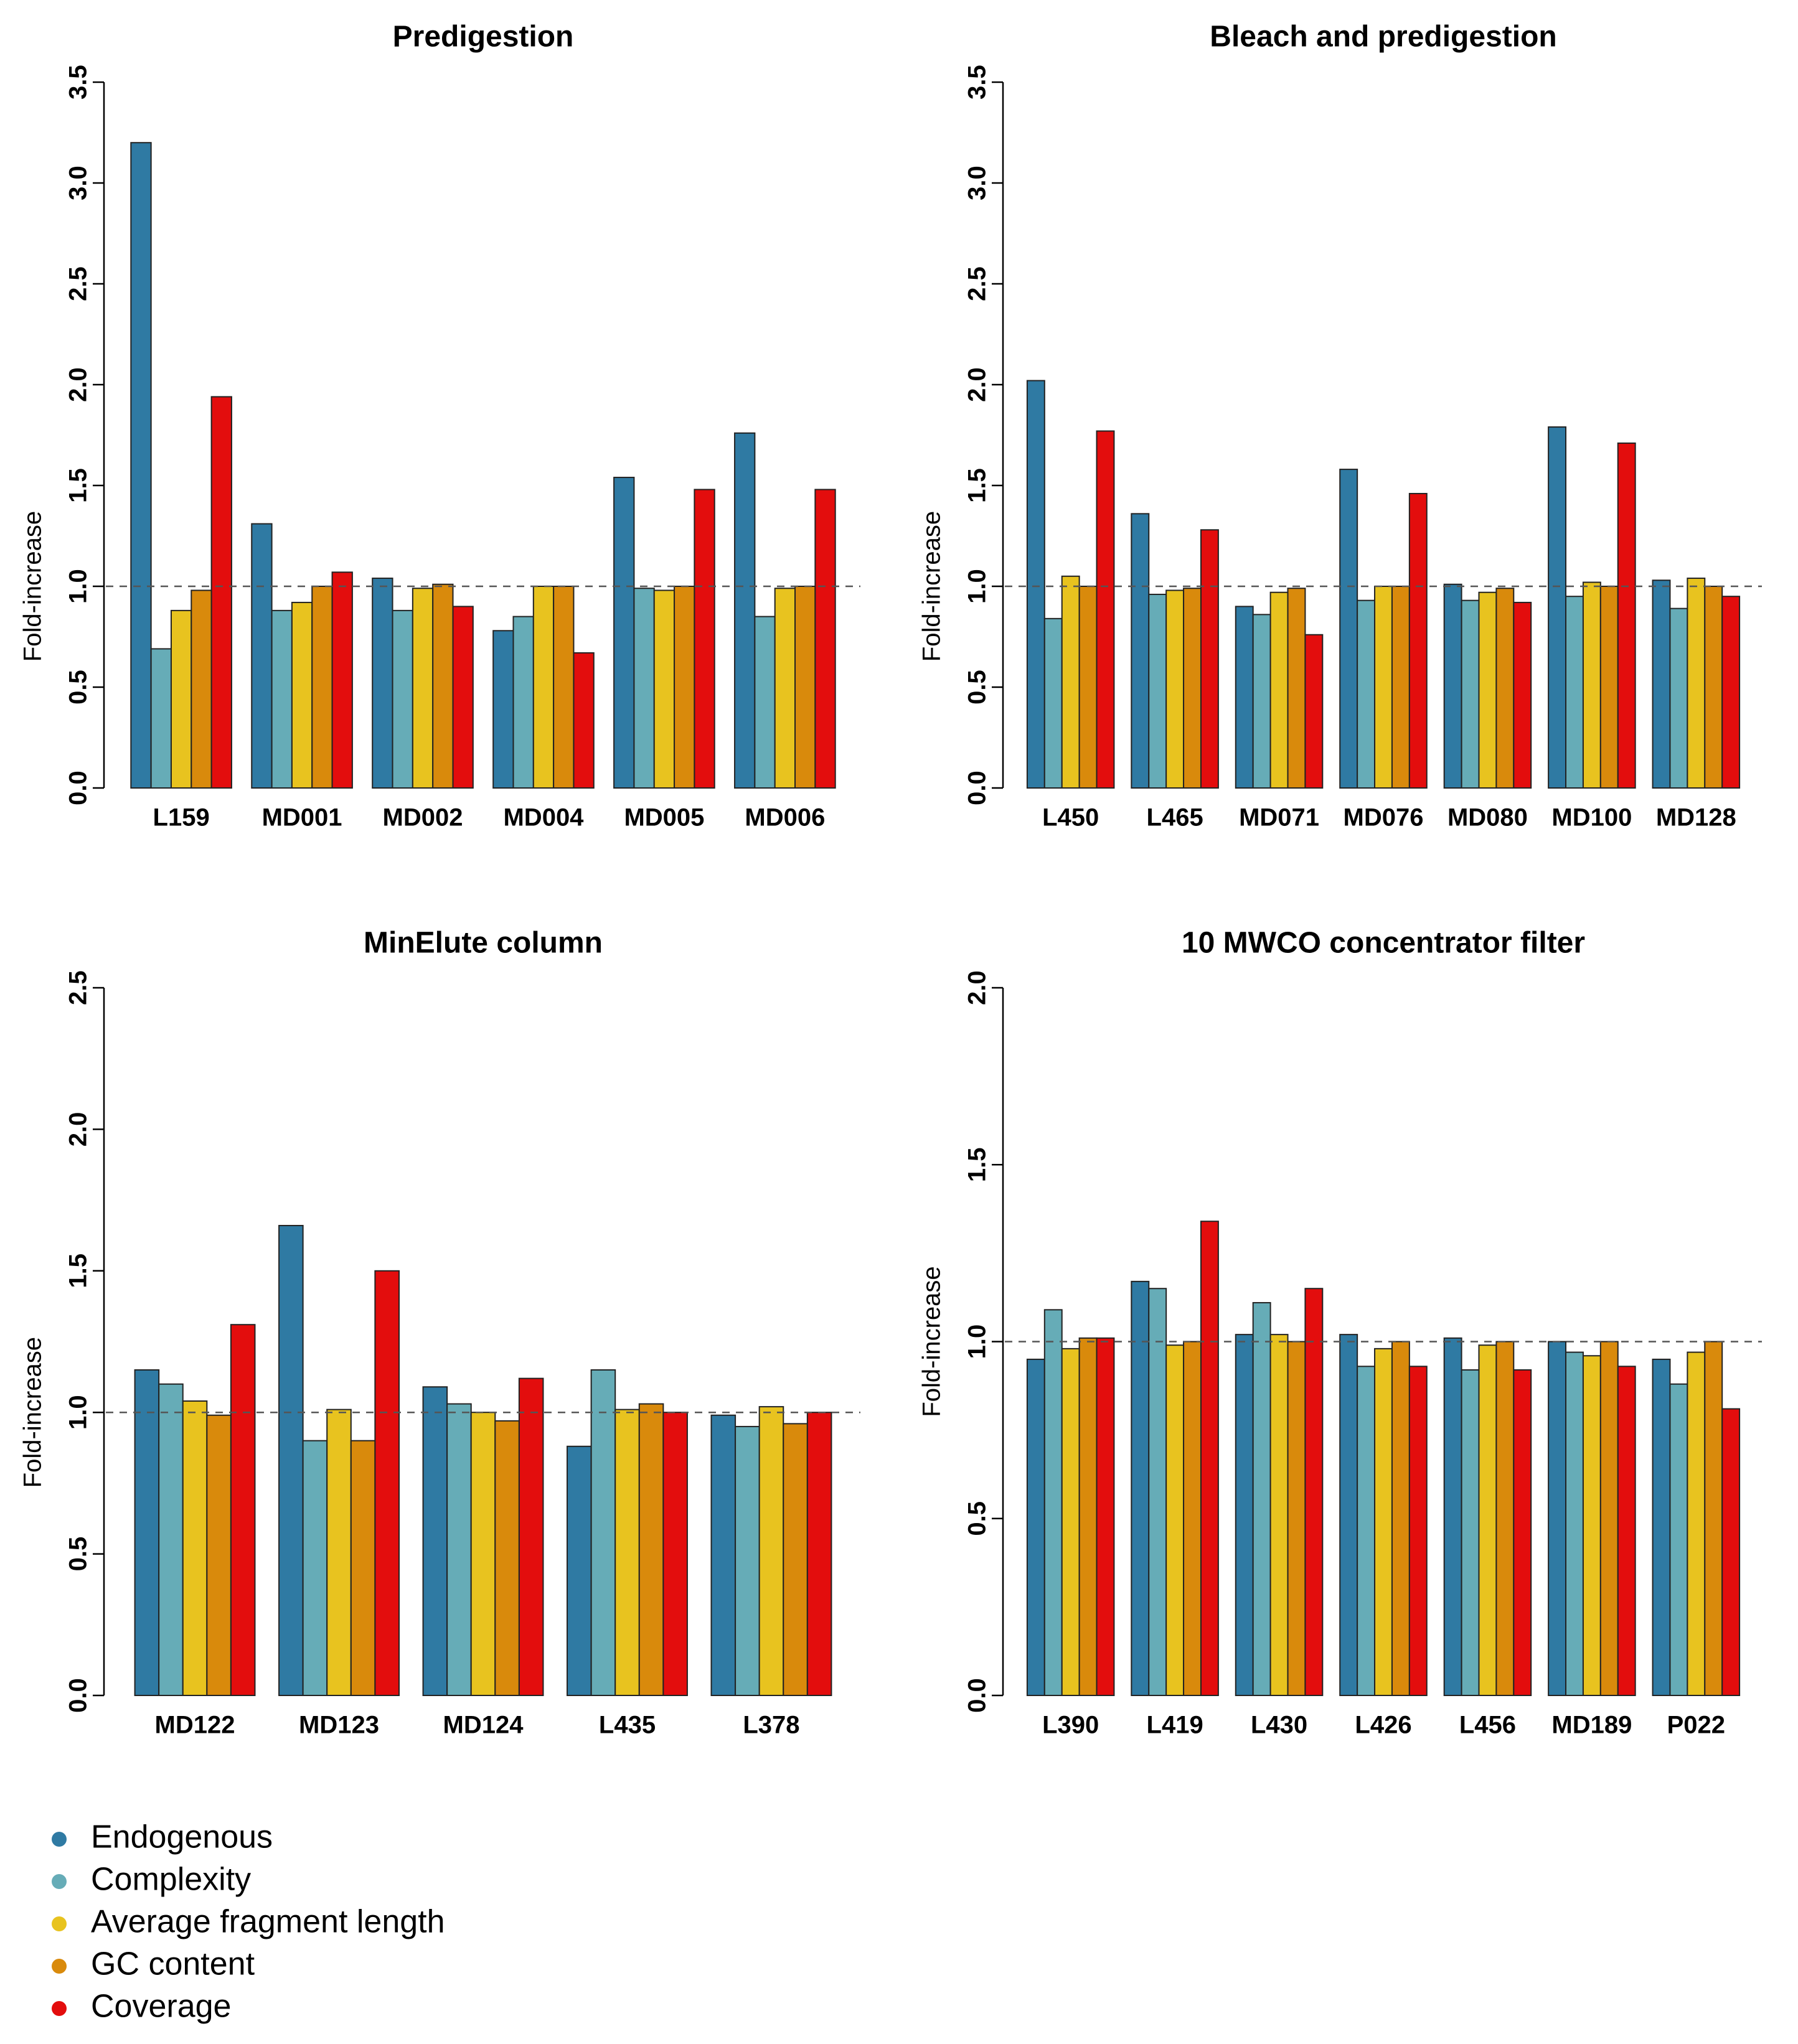 The image size is (1798, 2044). What do you see at coordinates (1261, 702) in the screenshot?
I see `bar-md071-complexity` at bounding box center [1261, 702].